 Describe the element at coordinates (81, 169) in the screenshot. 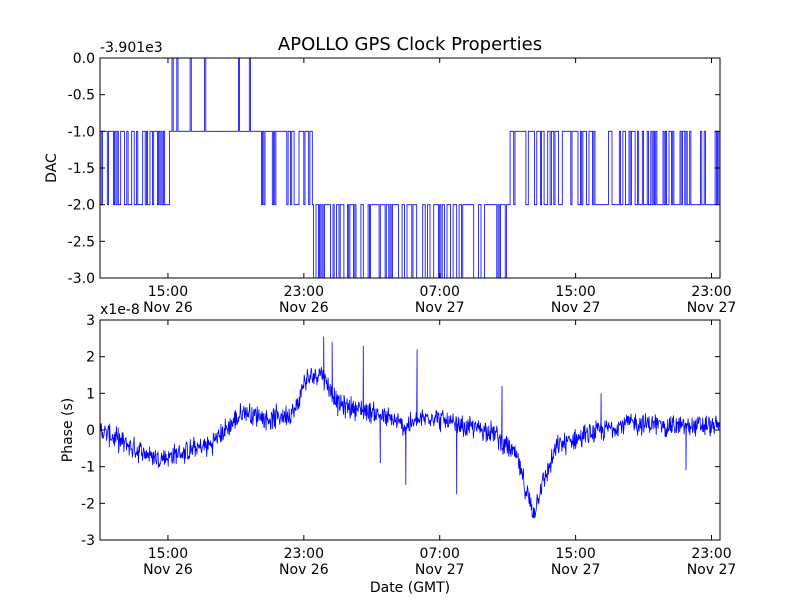

I see `y-tick-label: -1.5` at that location.